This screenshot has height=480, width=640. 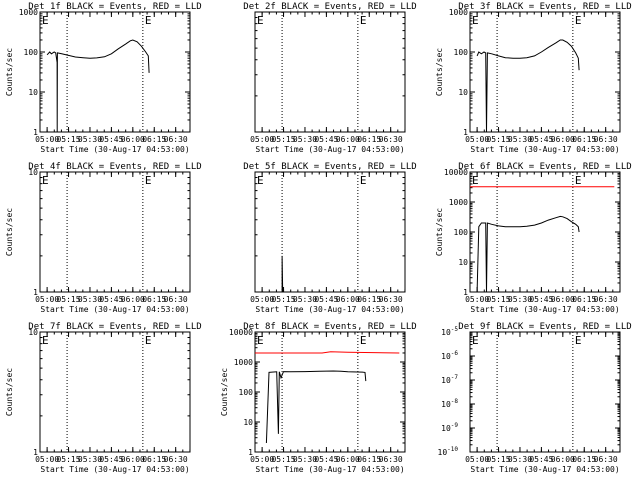 I want to click on panel-title: Det 2f BLACK = Events, RED = LLD, so click(x=329, y=7).